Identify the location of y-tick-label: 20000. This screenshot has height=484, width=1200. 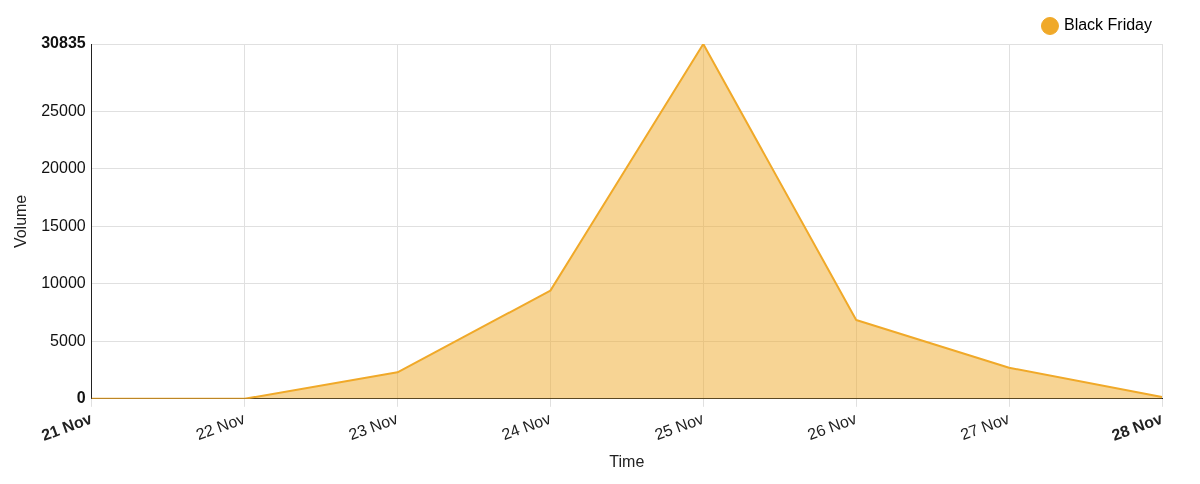
(63, 168).